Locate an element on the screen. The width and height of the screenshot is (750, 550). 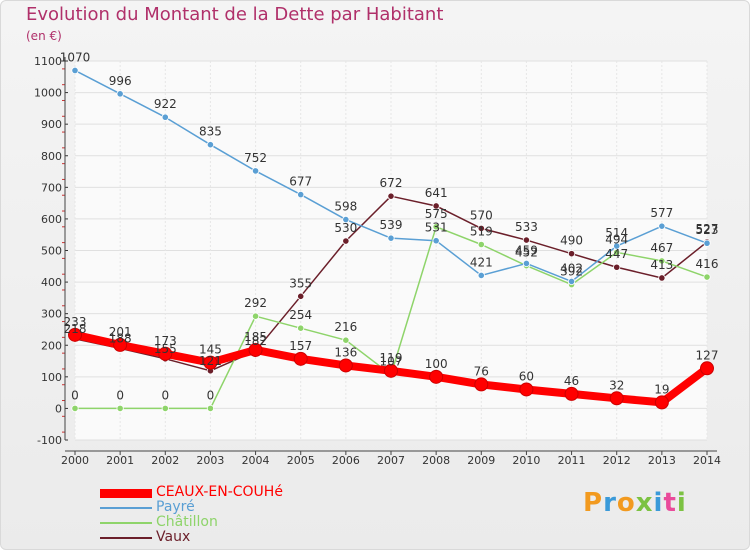
data-label: 119 is located at coordinates (391, 358).